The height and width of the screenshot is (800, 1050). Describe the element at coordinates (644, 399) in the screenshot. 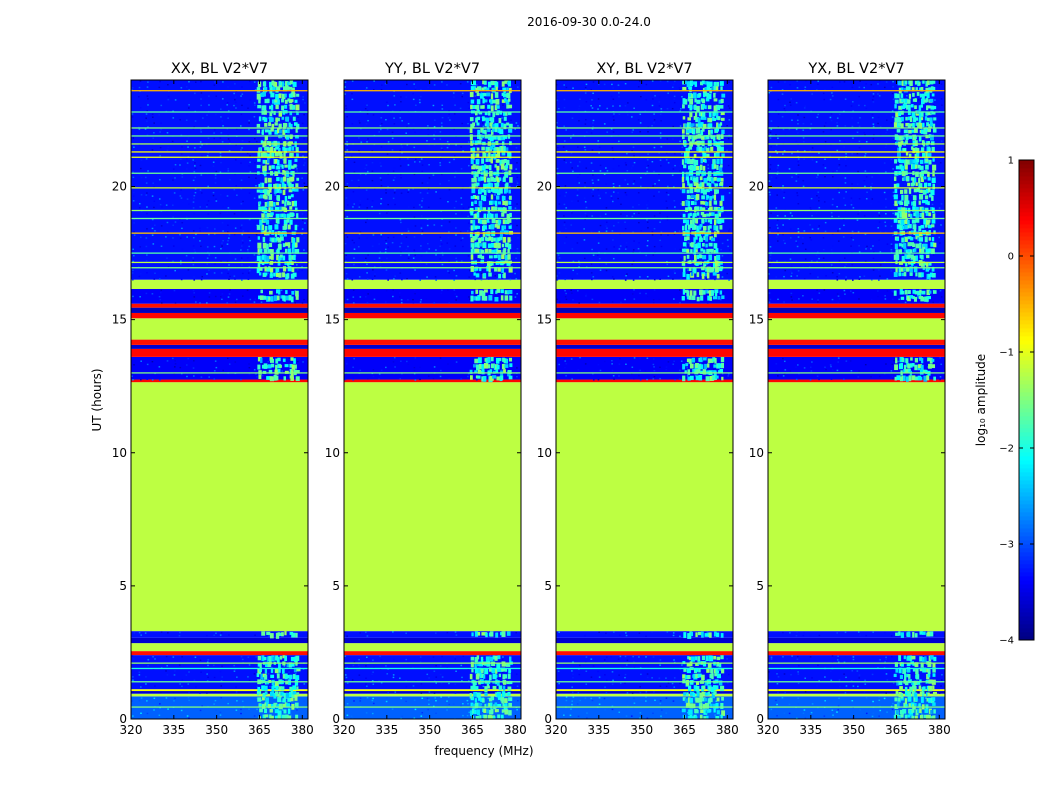

I see `heatmap-image` at that location.